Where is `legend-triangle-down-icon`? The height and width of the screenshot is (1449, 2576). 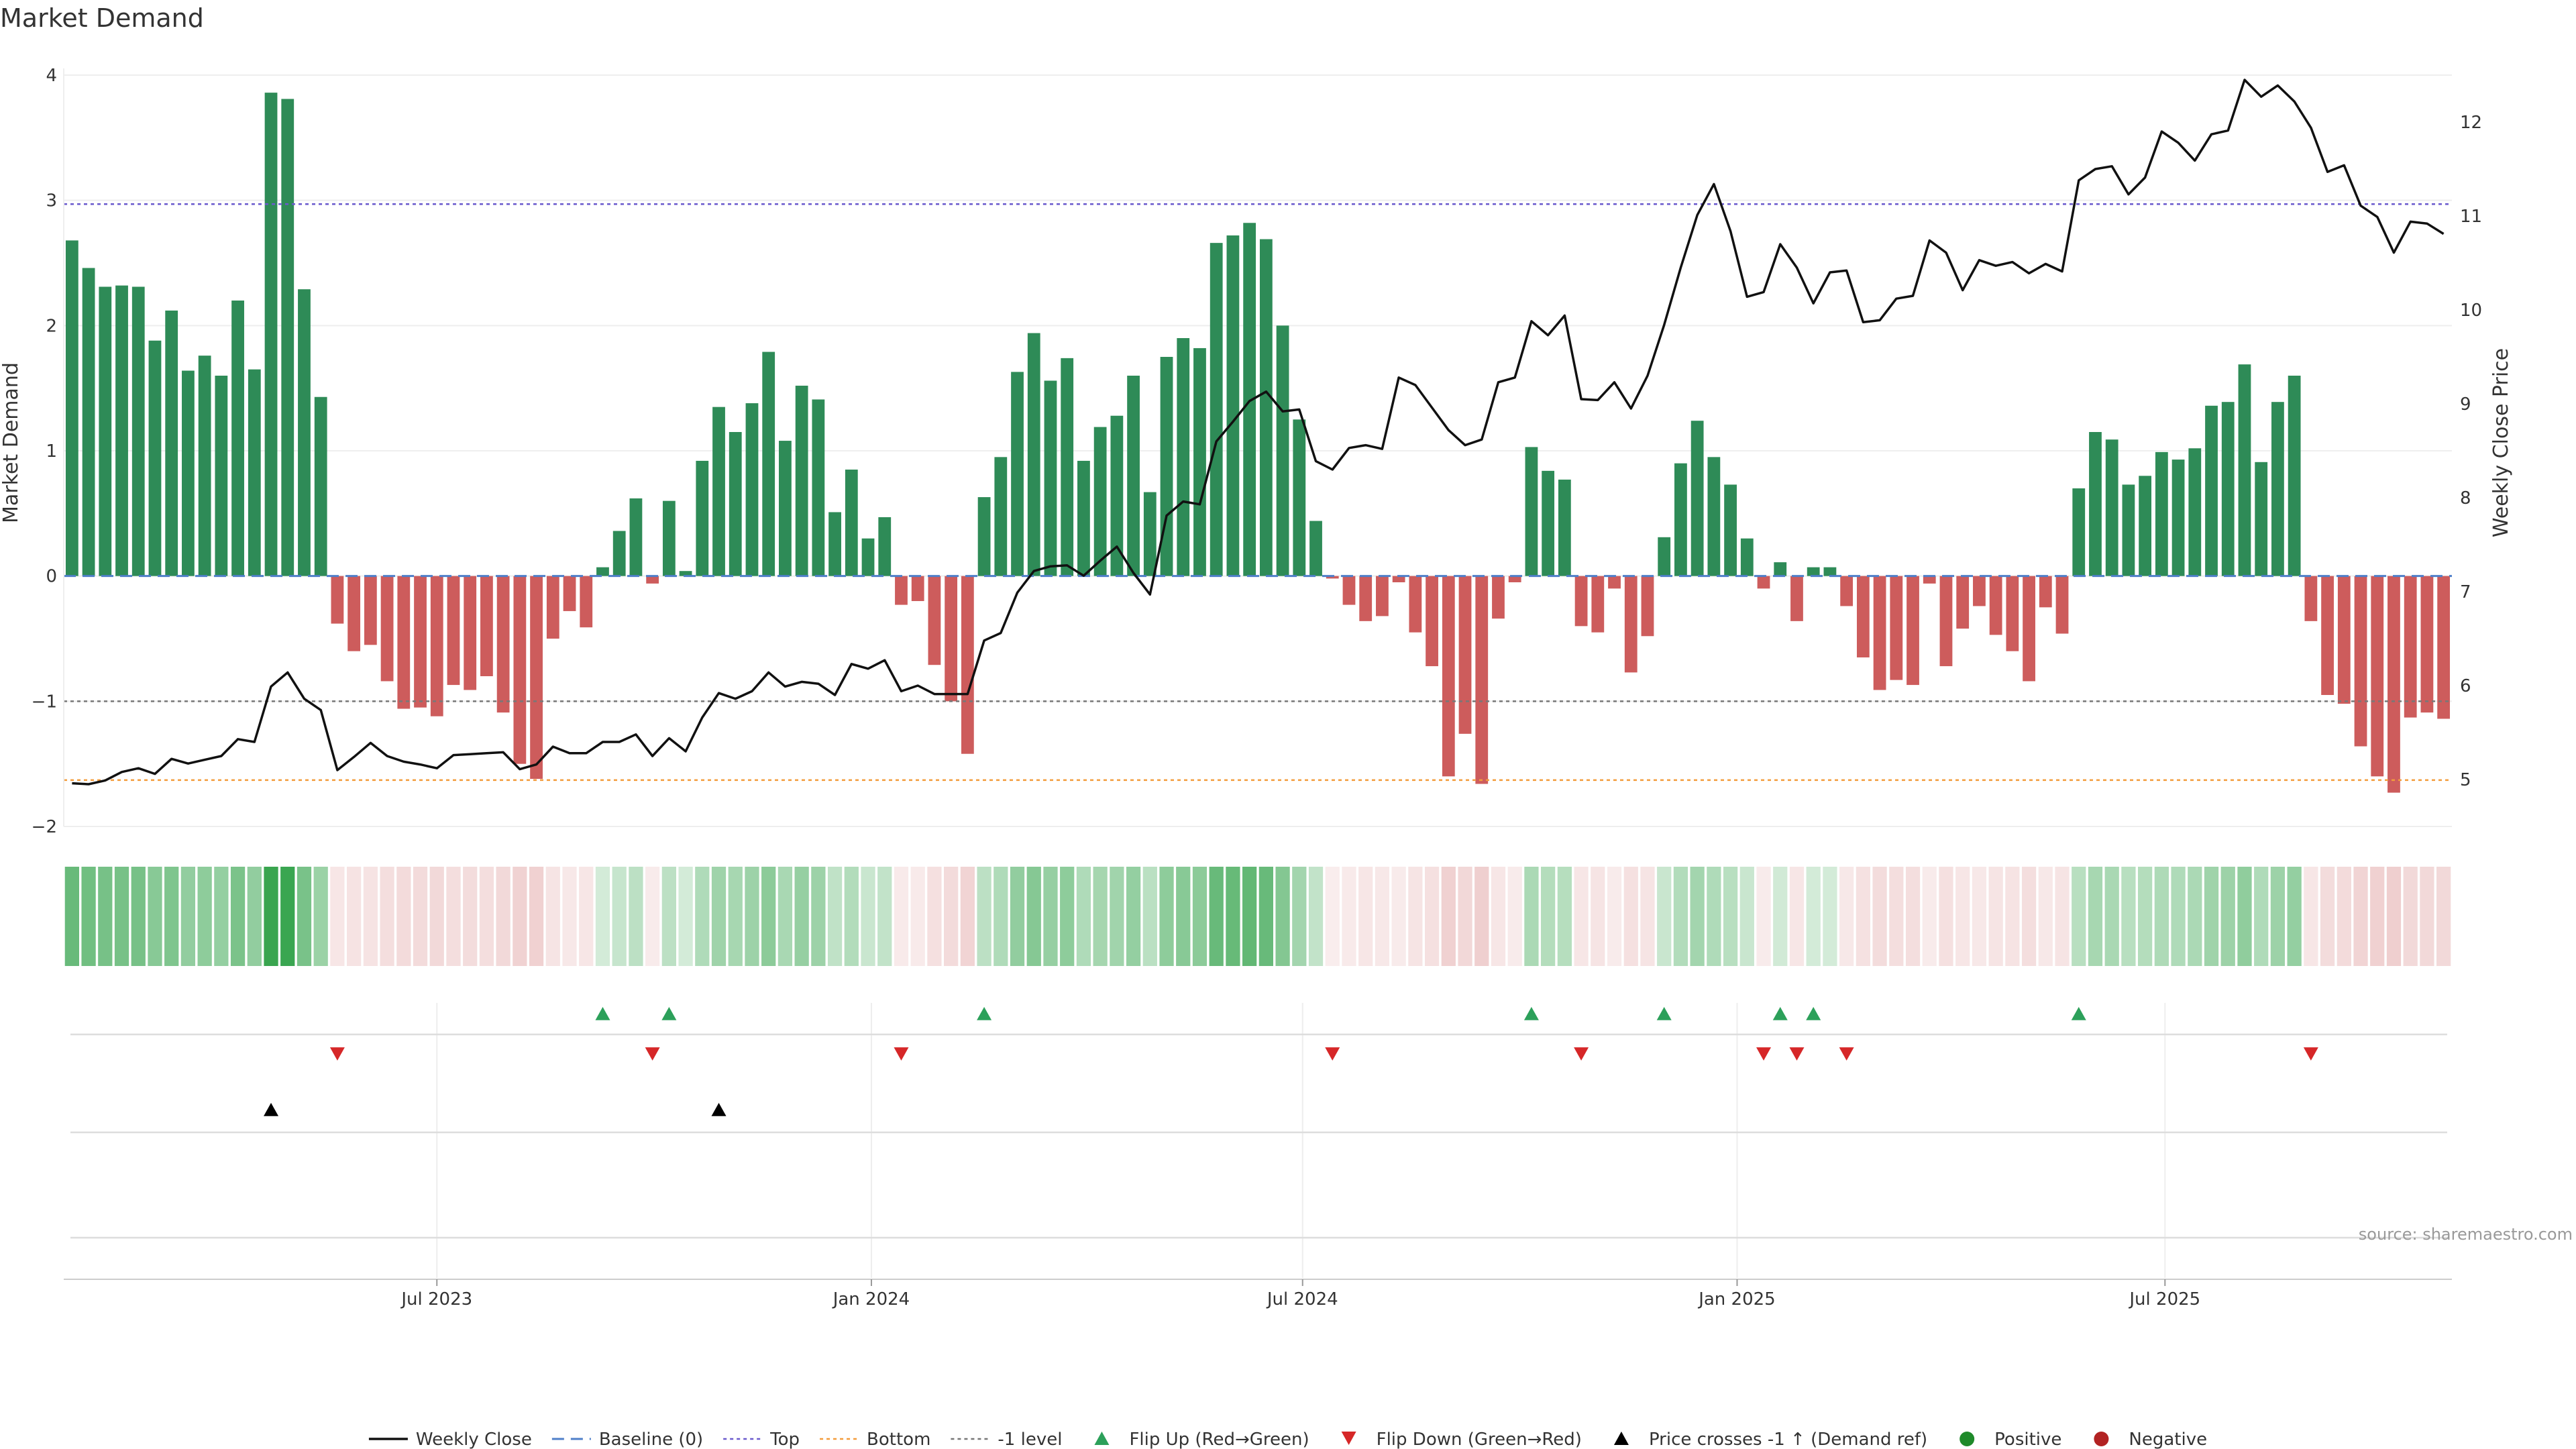
legend-triangle-down-icon is located at coordinates (1348, 1438).